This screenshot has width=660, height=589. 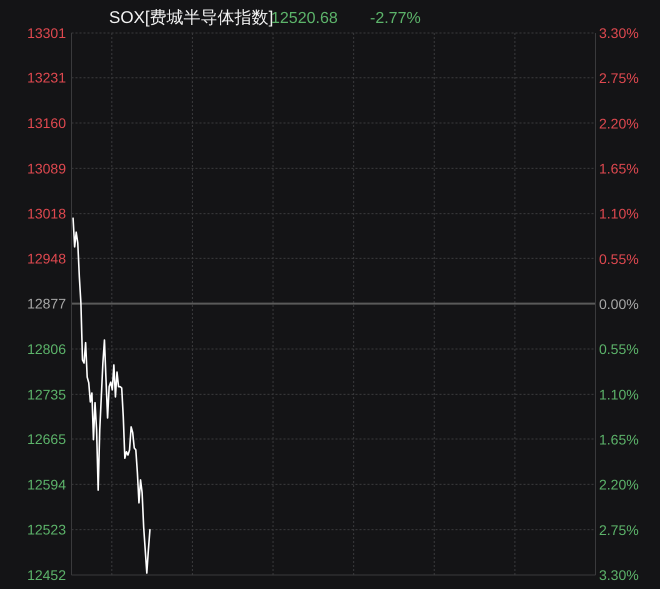 I want to click on y-tick-label: 13018, so click(x=46, y=214).